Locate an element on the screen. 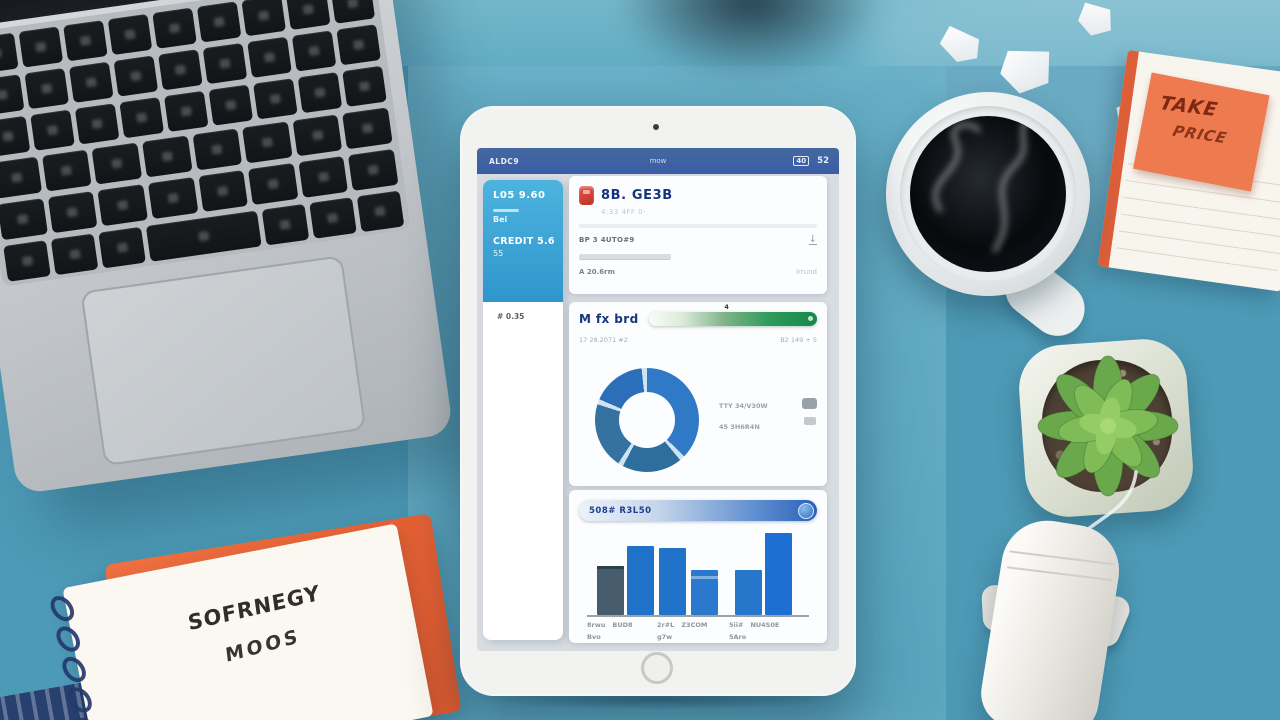 The image size is (1280, 720). app-title: ALDC9 is located at coordinates (504, 161).